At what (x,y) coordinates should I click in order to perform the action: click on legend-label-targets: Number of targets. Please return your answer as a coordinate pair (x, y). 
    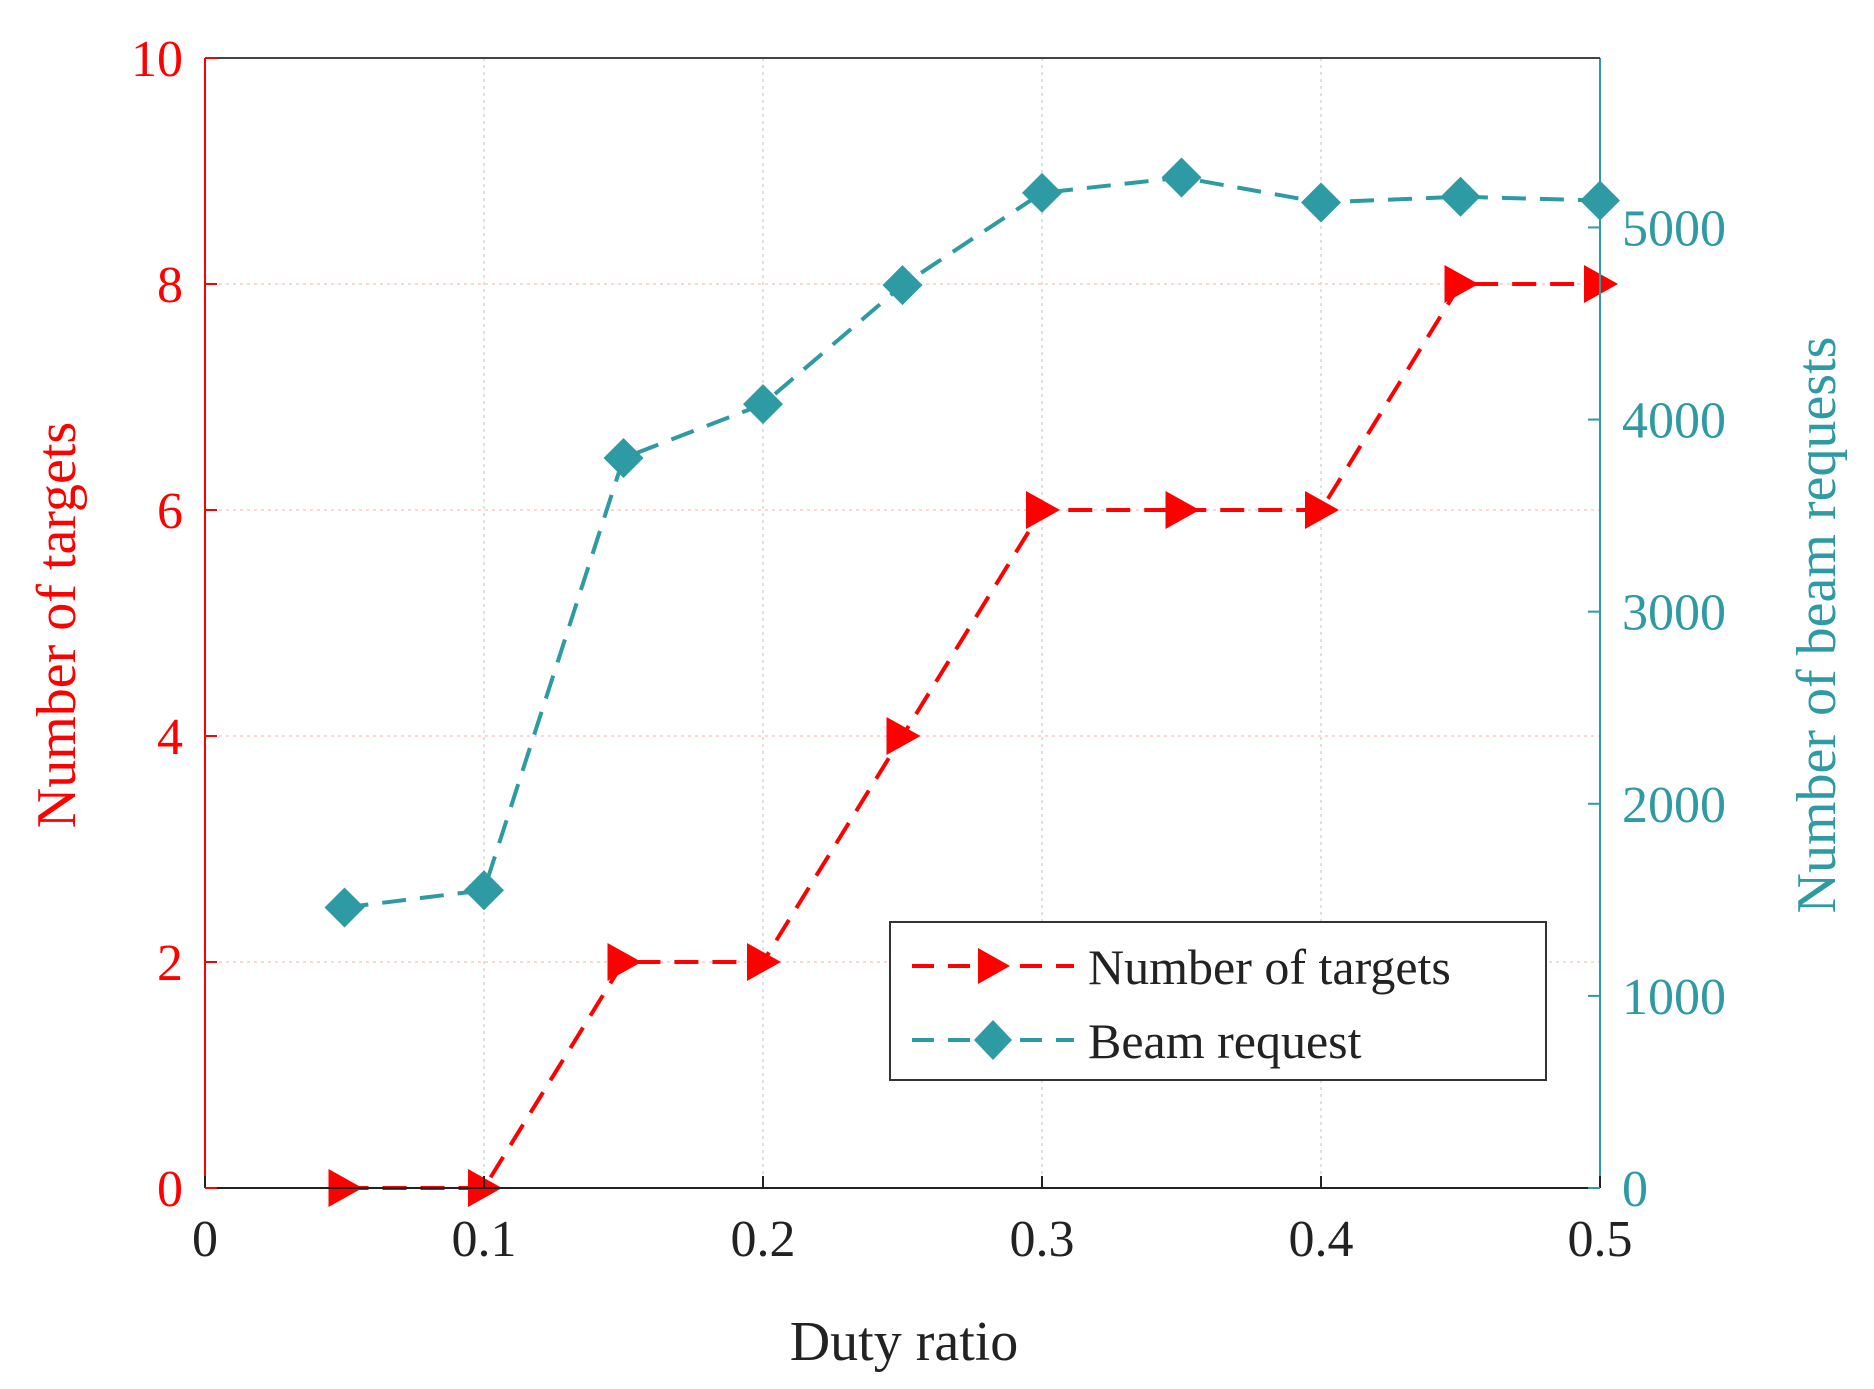
    Looking at the image, I should click on (1269, 967).